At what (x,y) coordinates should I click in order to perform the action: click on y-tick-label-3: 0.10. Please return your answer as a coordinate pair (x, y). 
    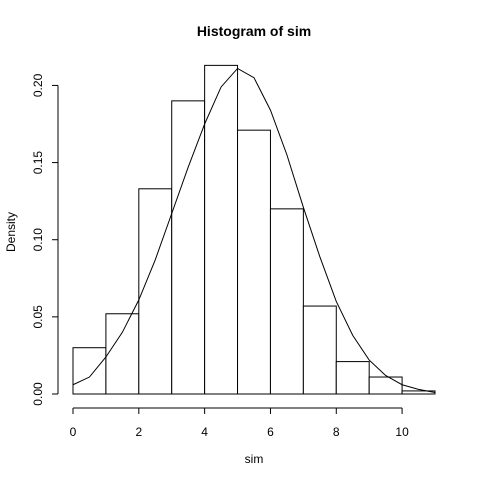
    Looking at the image, I should click on (38, 240).